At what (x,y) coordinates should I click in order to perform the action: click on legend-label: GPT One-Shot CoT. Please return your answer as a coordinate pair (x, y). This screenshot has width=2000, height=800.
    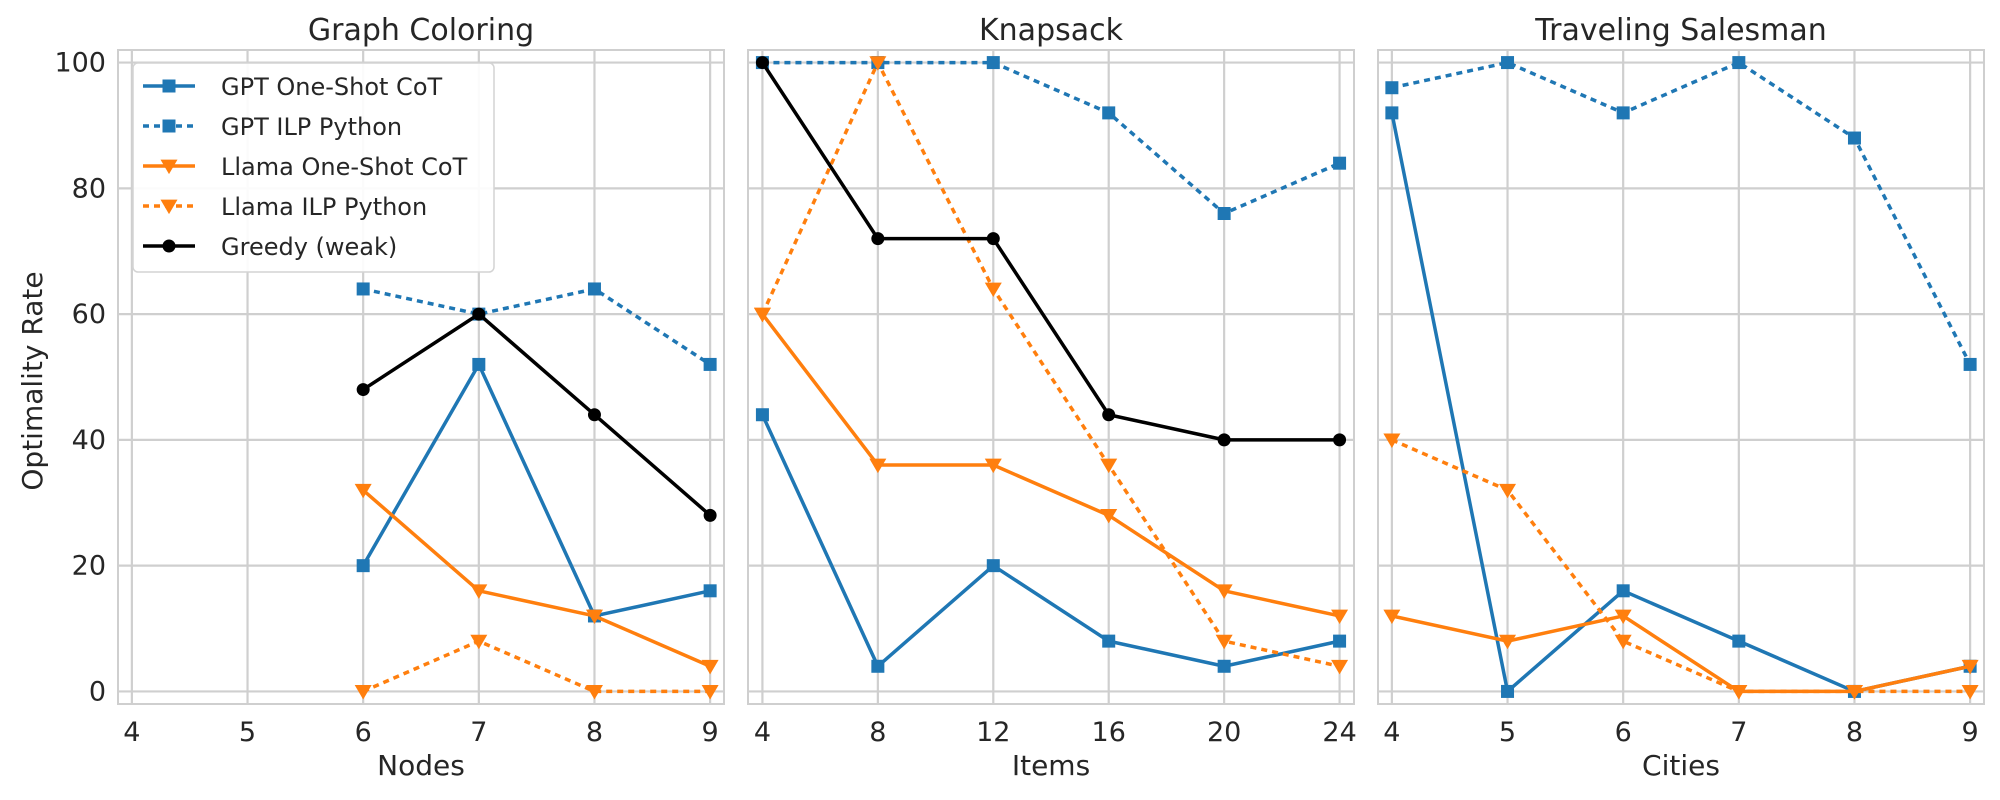
    Looking at the image, I should click on (331, 87).